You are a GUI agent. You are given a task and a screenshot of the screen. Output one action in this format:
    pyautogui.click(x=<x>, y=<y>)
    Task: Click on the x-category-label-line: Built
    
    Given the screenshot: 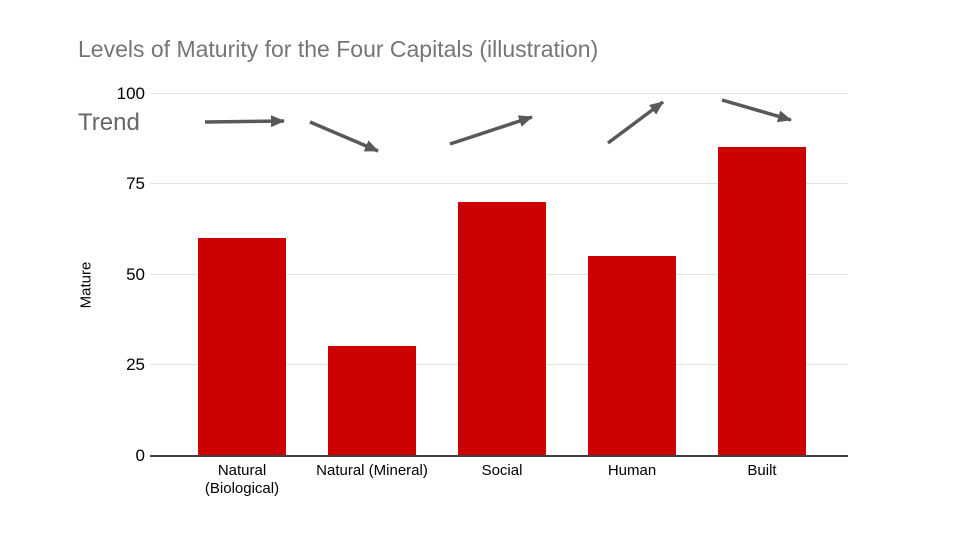 What is the action you would take?
    pyautogui.click(x=762, y=470)
    